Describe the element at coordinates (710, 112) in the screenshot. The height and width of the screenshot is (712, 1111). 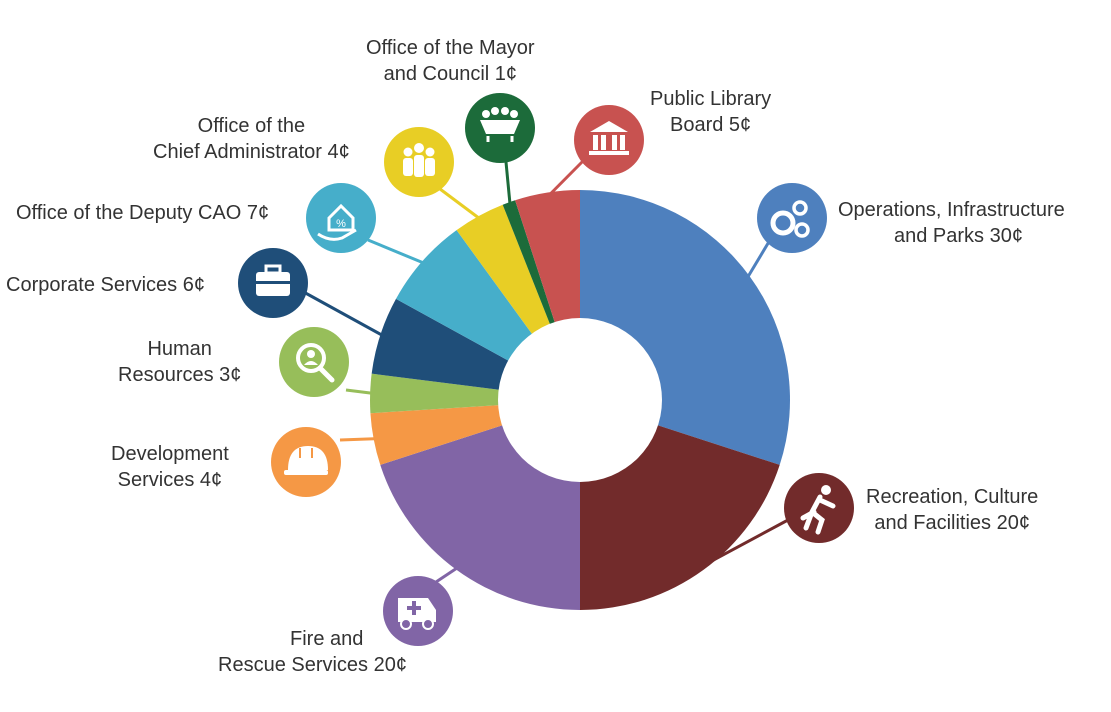
I see `label-library: Public Library Board 5¢` at that location.